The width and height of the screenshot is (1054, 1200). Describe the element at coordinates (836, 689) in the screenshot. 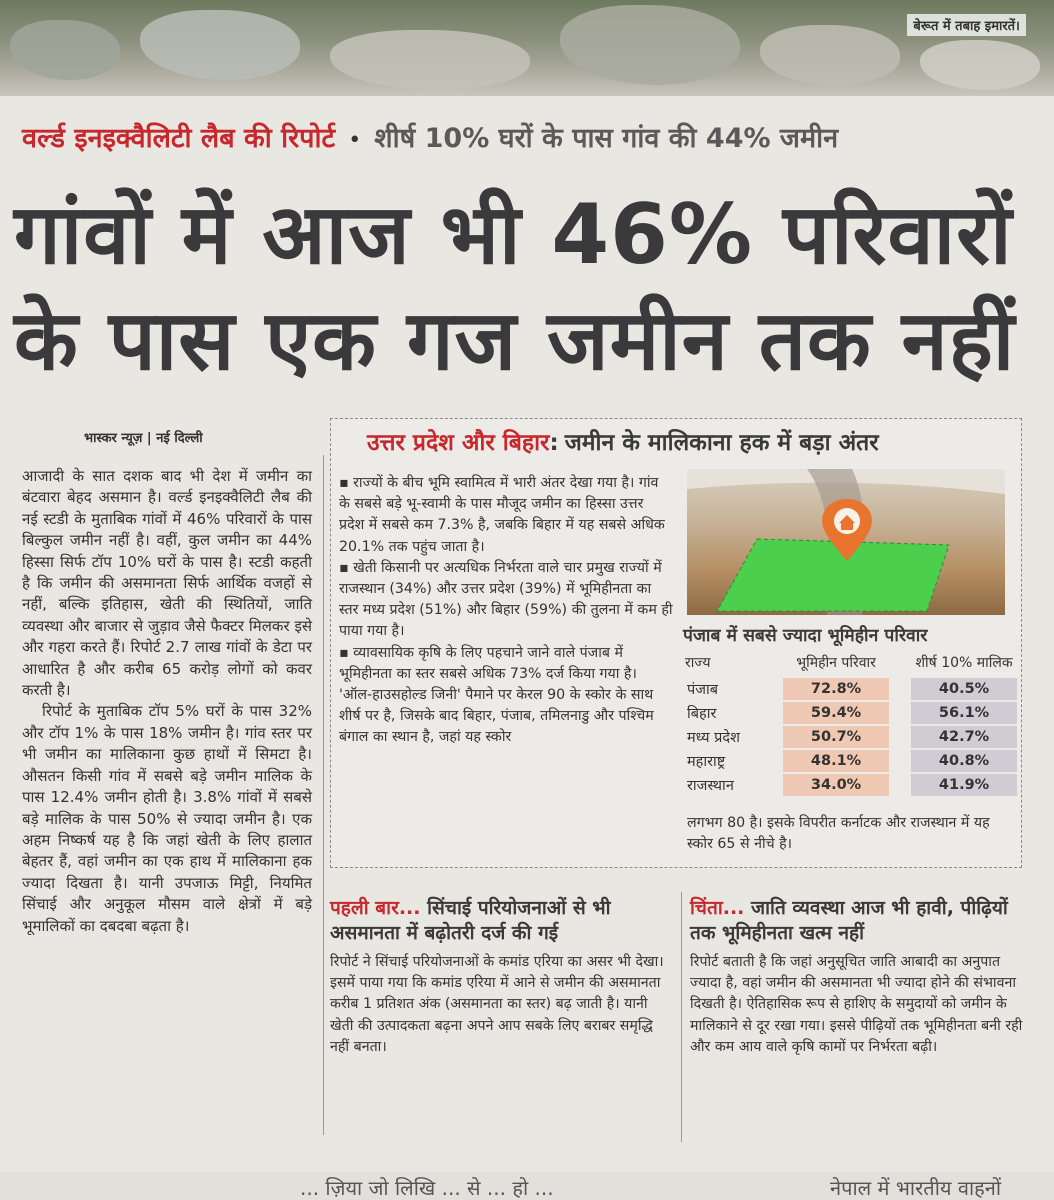

I see `row-landless: 72.8%` at that location.